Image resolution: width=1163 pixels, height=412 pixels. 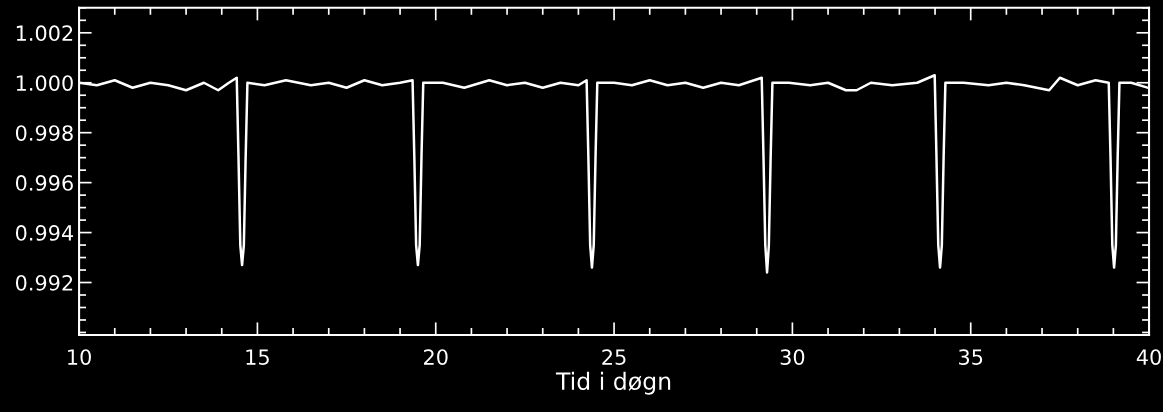 What do you see at coordinates (257, 357) in the screenshot?
I see `x-tick-label: 15` at bounding box center [257, 357].